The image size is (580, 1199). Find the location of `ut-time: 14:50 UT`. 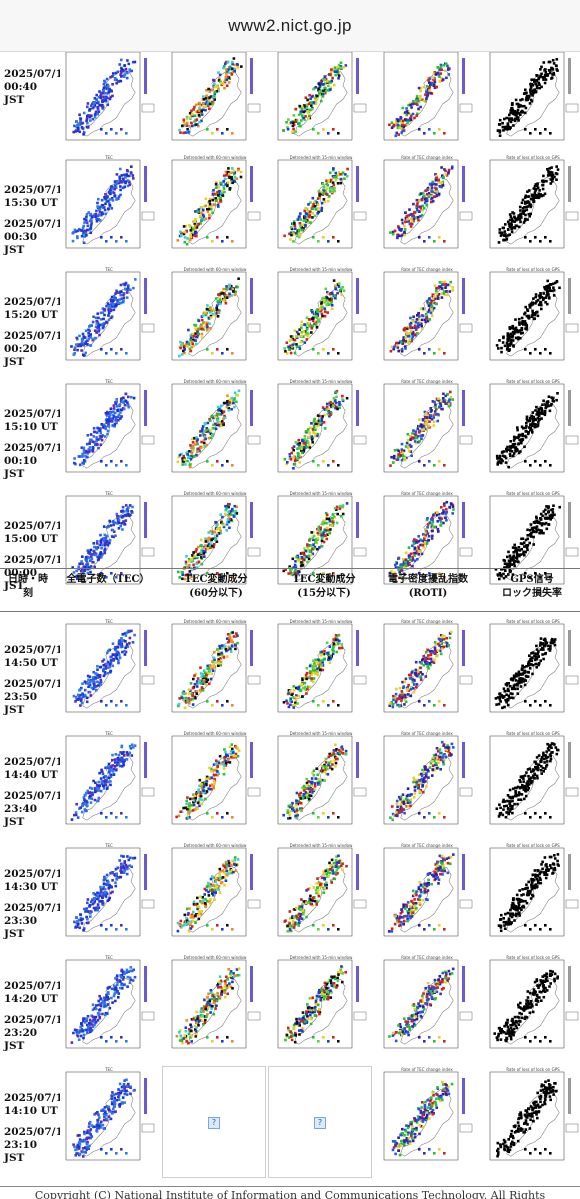

ut-time: 14:50 UT is located at coordinates (31, 663).